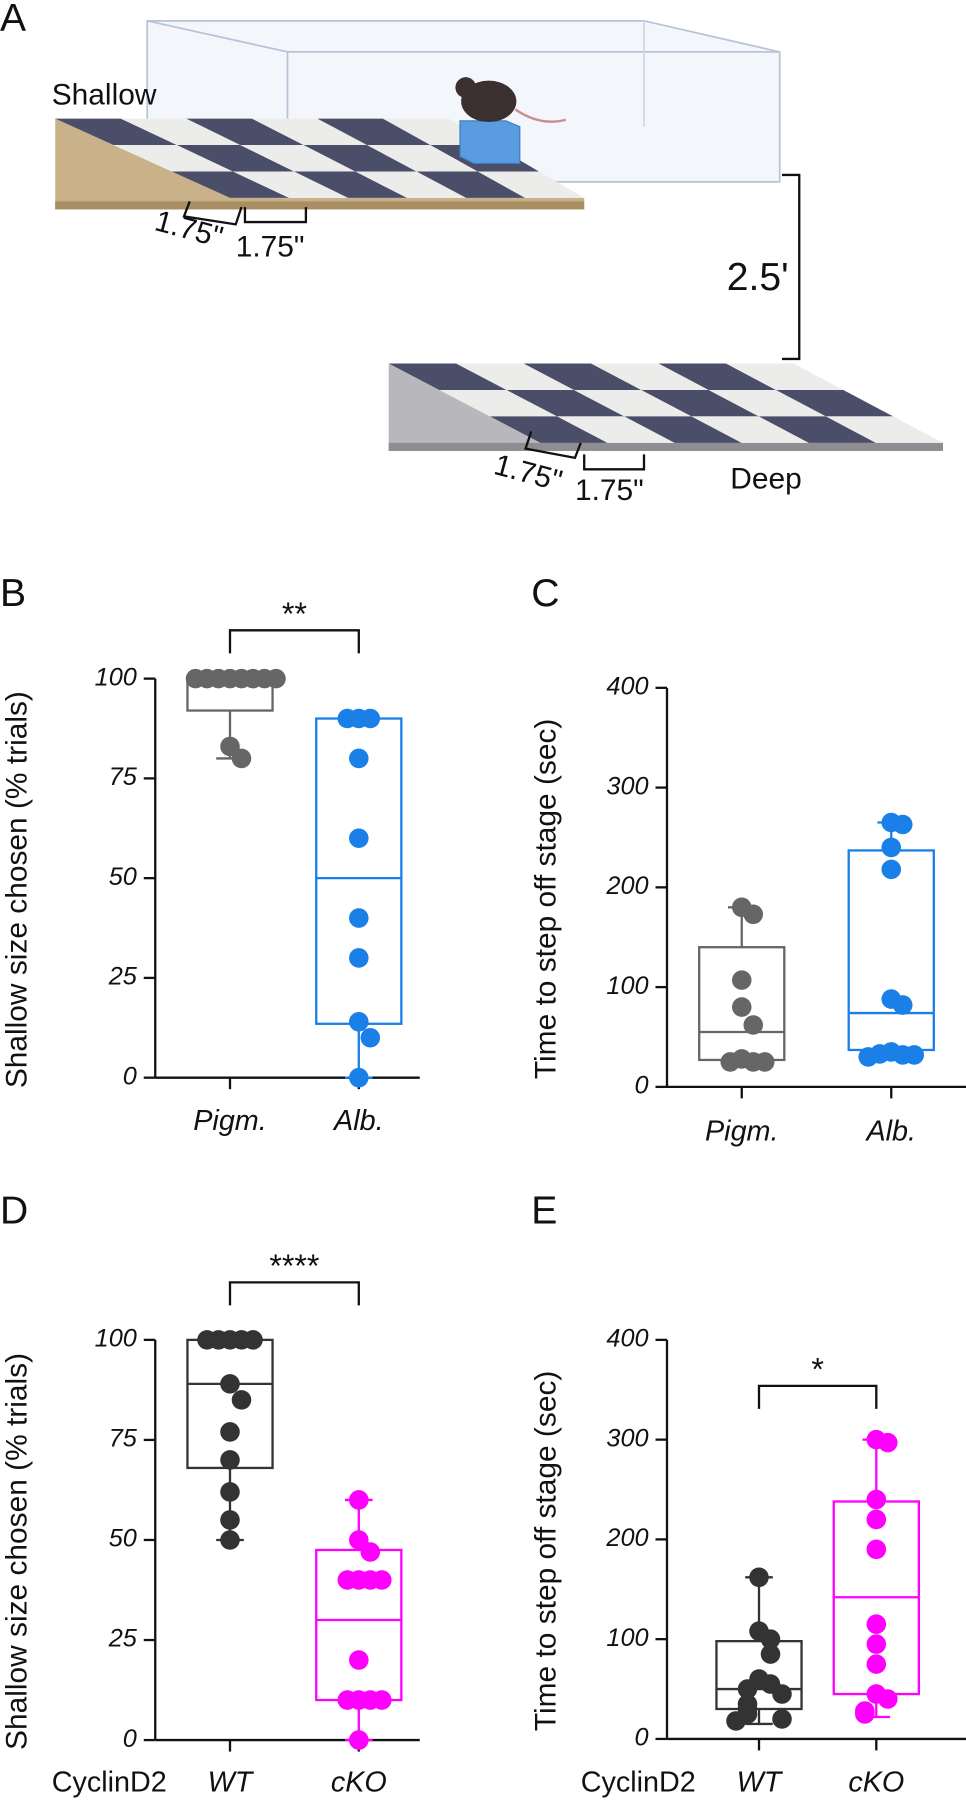  Describe the element at coordinates (123, 977) in the screenshot. I see `y-tick-label: 25` at that location.